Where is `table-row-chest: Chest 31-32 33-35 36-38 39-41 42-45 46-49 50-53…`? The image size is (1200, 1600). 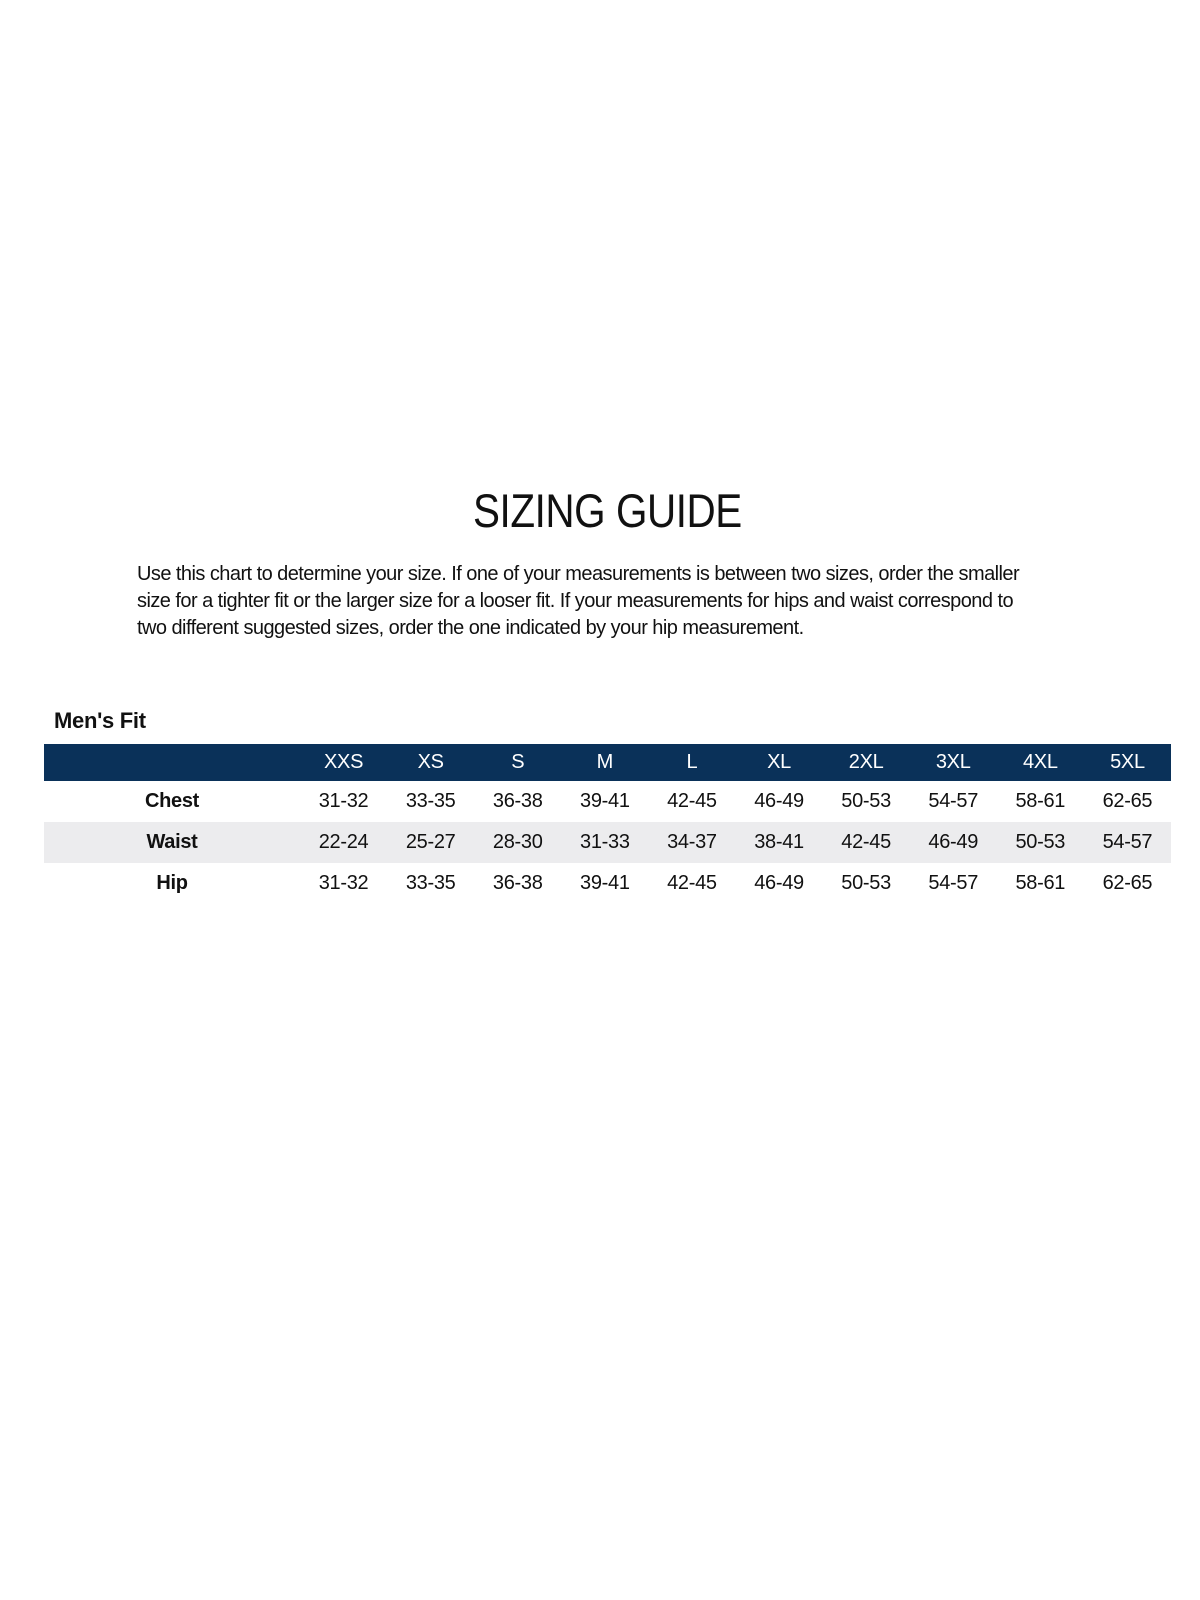
table-row-chest: Chest 31-32 33-35 36-38 39-41 42-45 46-49 50-53… is located at coordinates (607, 801).